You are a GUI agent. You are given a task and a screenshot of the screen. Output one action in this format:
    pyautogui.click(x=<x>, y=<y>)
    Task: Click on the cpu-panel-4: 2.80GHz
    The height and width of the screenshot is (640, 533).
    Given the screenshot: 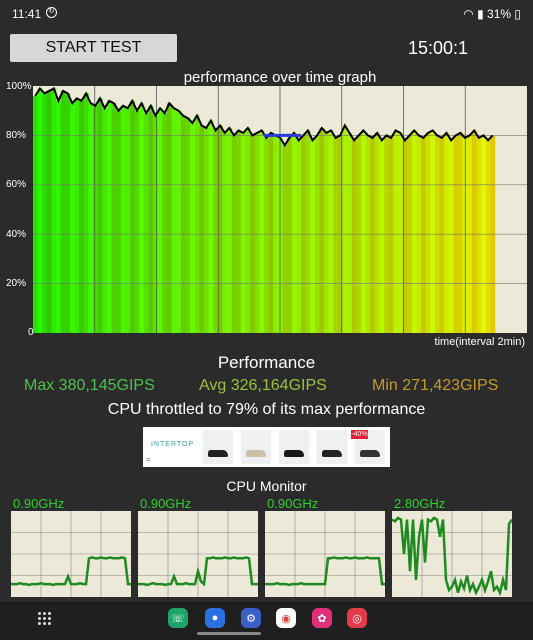 What is the action you would take?
    pyautogui.click(x=452, y=547)
    